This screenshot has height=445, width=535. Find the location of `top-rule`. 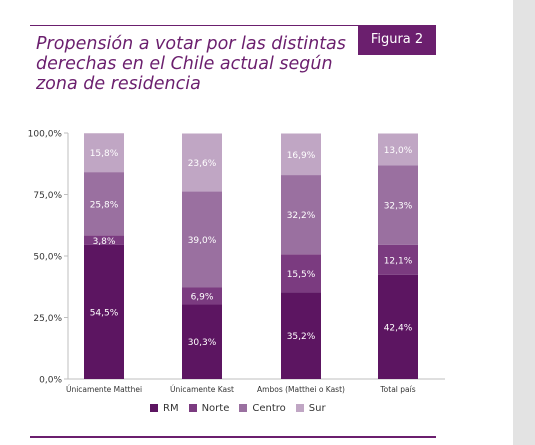

top-rule is located at coordinates (233, 25).